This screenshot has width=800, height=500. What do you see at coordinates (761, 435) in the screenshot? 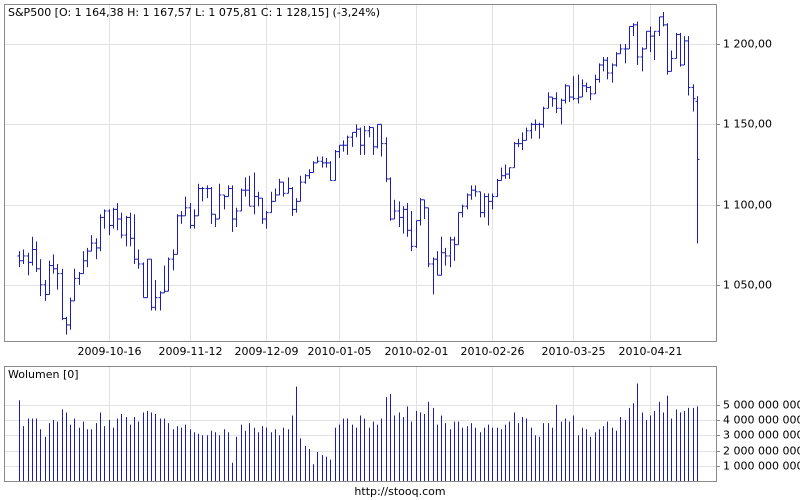
I see `y-tick-label: 3 000 000 000` at bounding box center [761, 435].